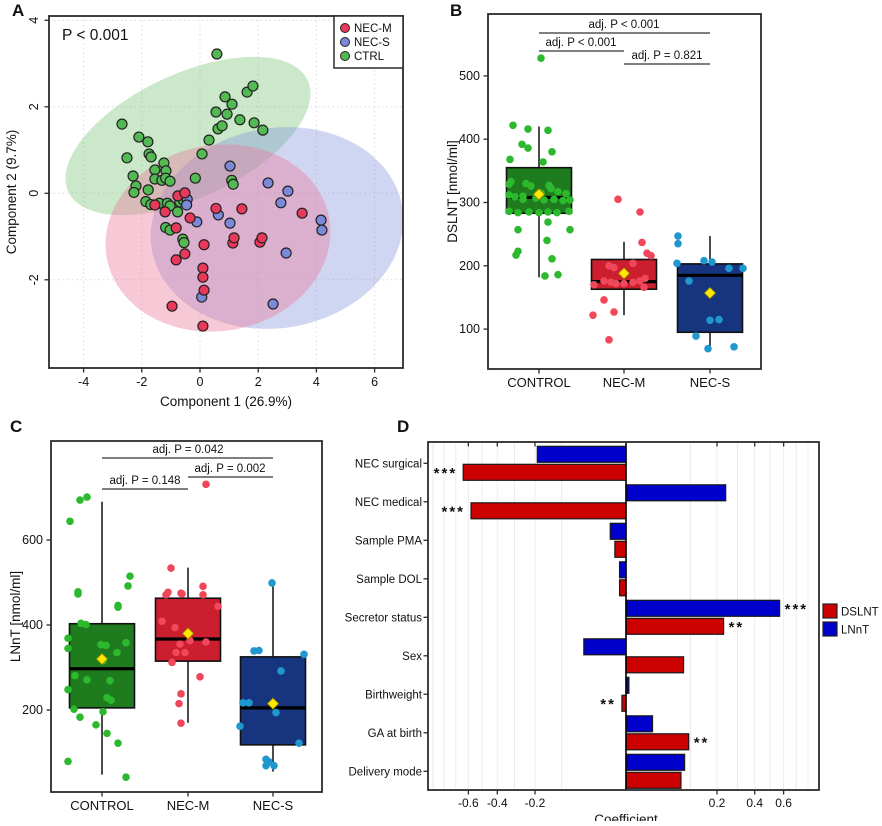 The height and width of the screenshot is (826, 882). Describe the element at coordinates (34, 20) in the screenshot. I see `y-tick-label: 4` at that location.